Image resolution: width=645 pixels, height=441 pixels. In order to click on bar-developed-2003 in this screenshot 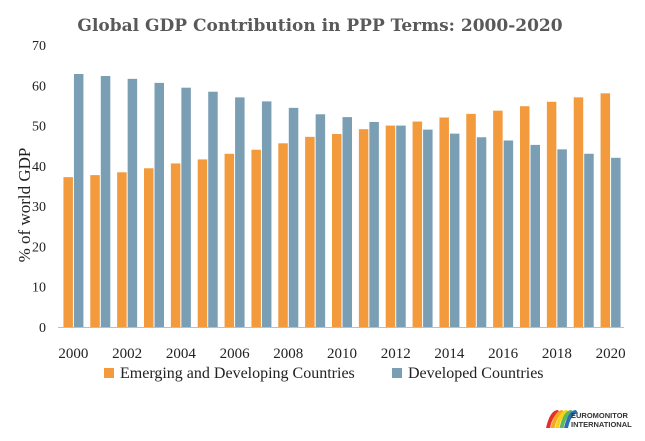, I will do `click(159, 205)`.